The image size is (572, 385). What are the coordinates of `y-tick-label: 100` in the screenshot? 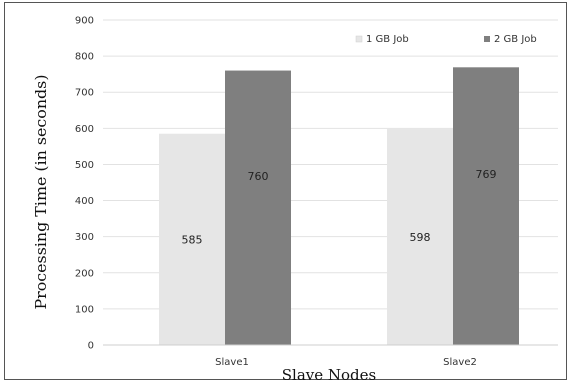 It's located at (84, 309).